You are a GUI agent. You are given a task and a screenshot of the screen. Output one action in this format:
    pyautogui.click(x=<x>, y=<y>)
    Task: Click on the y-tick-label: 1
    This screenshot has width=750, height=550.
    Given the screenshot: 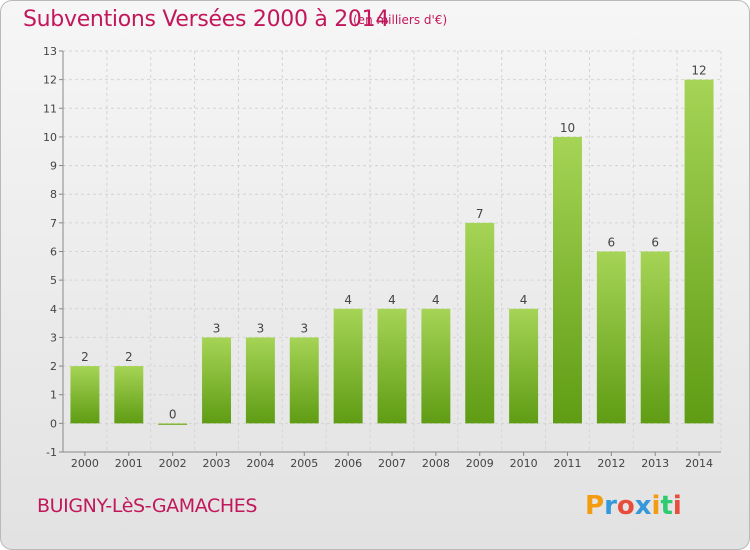 What is the action you would take?
    pyautogui.click(x=53, y=395)
    